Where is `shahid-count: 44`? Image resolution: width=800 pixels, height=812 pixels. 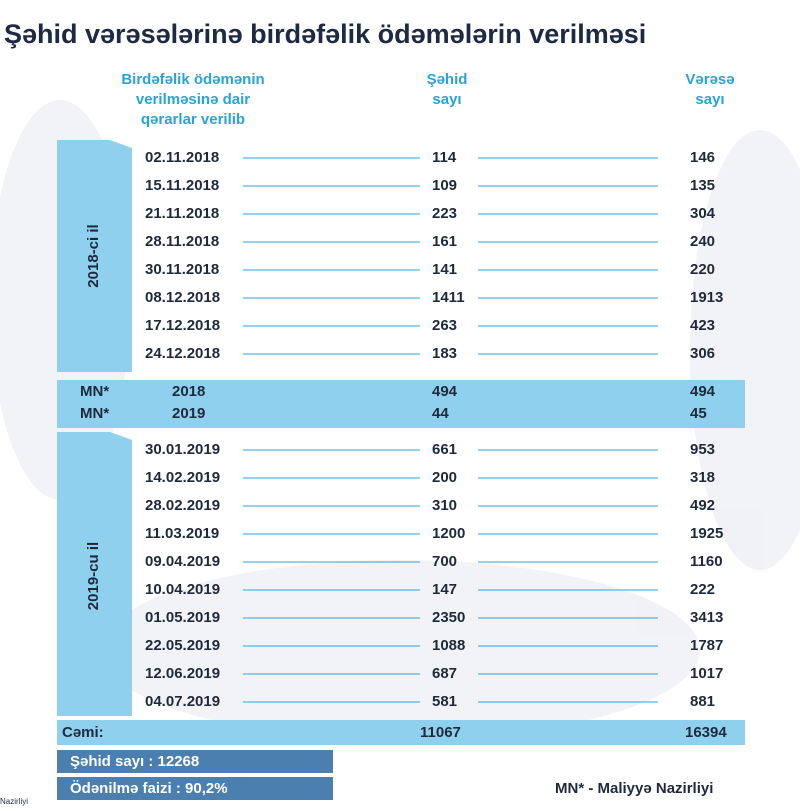
shahid-count: 44 is located at coordinates (440, 413).